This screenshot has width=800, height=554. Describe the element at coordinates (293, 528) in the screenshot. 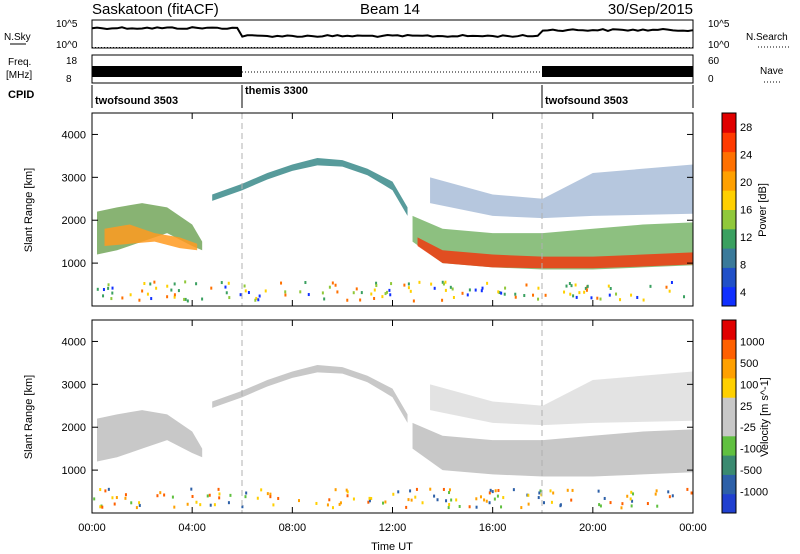

I see `x-tick-label: 08:00` at that location.